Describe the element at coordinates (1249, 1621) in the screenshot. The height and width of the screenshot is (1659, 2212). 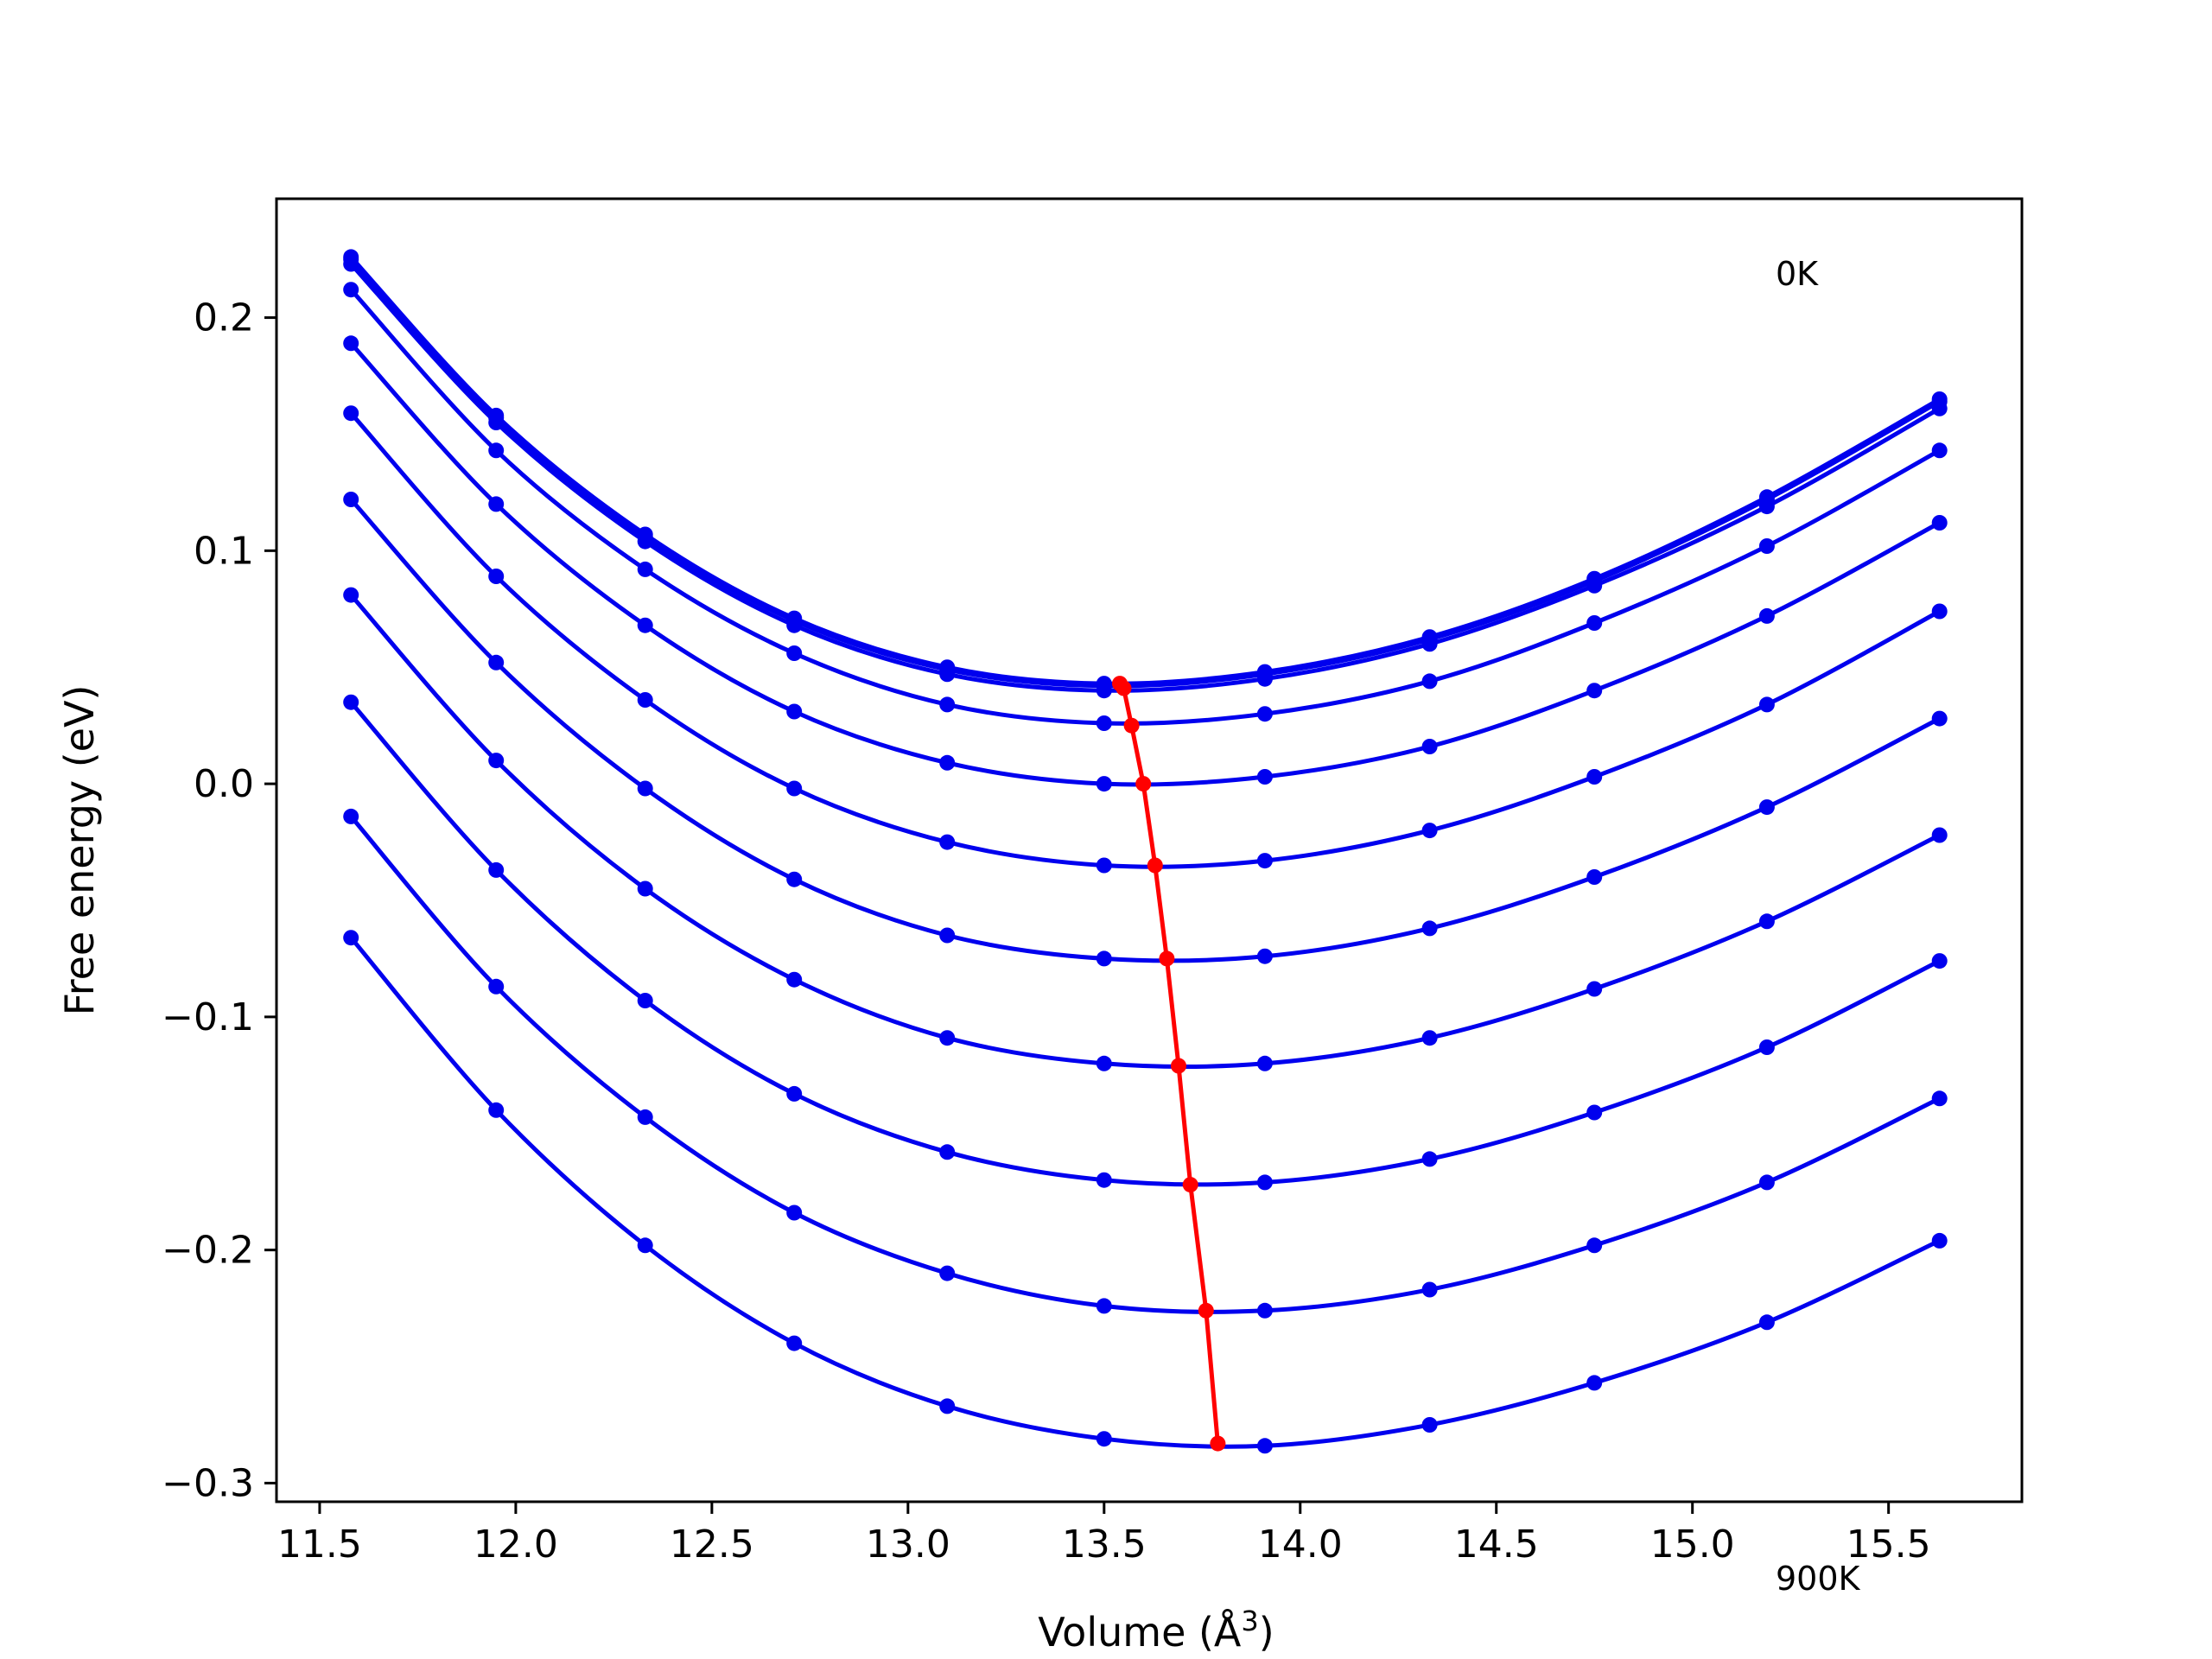
I see `x-axis-label-superscript: 3` at that location.